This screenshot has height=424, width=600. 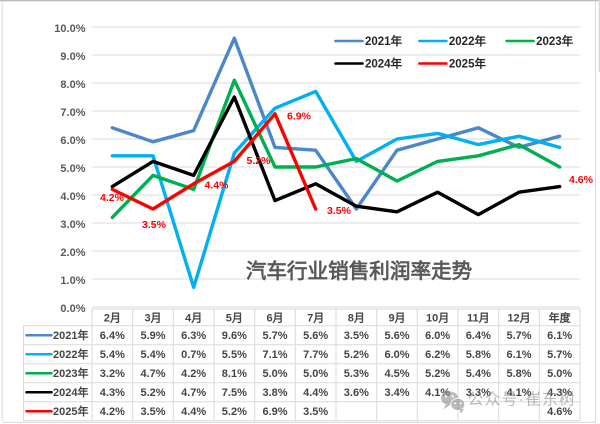 I want to click on svg-text: 0.7%, so click(x=193, y=355).